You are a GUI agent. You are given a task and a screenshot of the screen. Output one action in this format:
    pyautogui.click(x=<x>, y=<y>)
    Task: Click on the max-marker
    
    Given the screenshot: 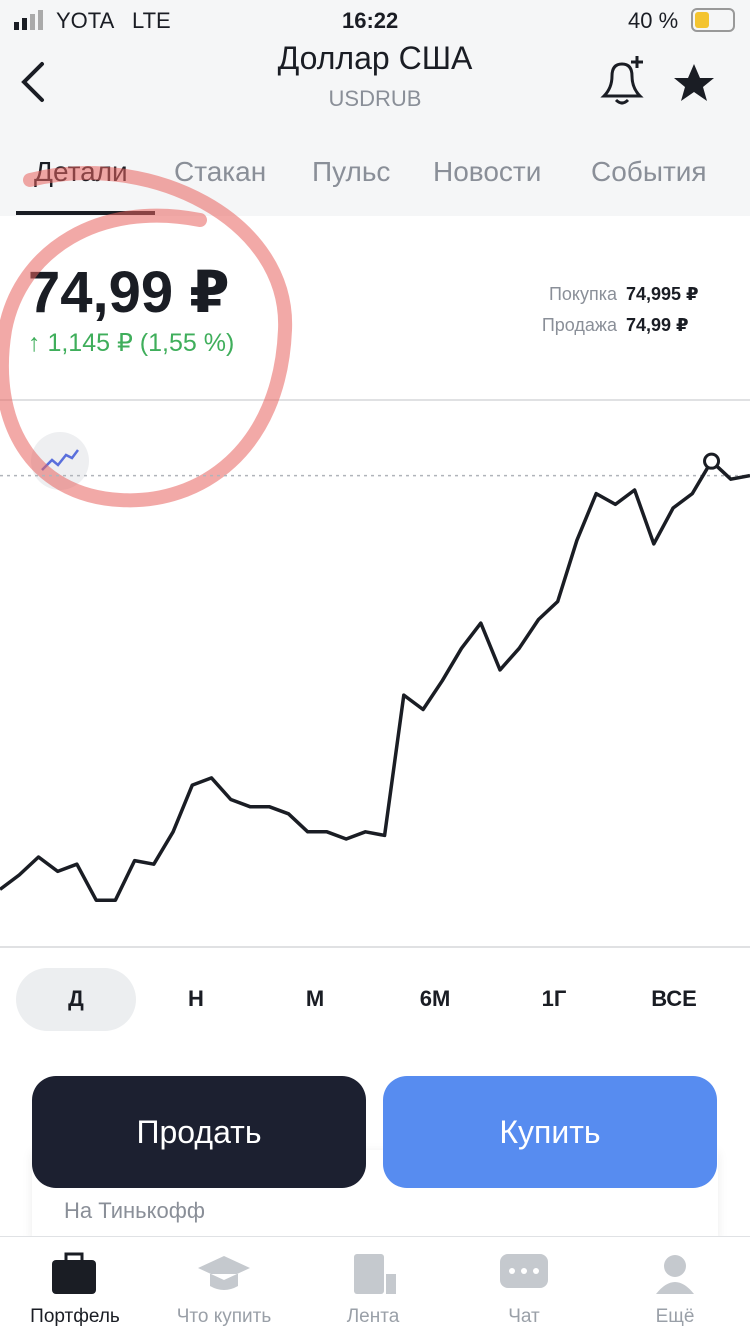 What is the action you would take?
    pyautogui.click(x=712, y=461)
    